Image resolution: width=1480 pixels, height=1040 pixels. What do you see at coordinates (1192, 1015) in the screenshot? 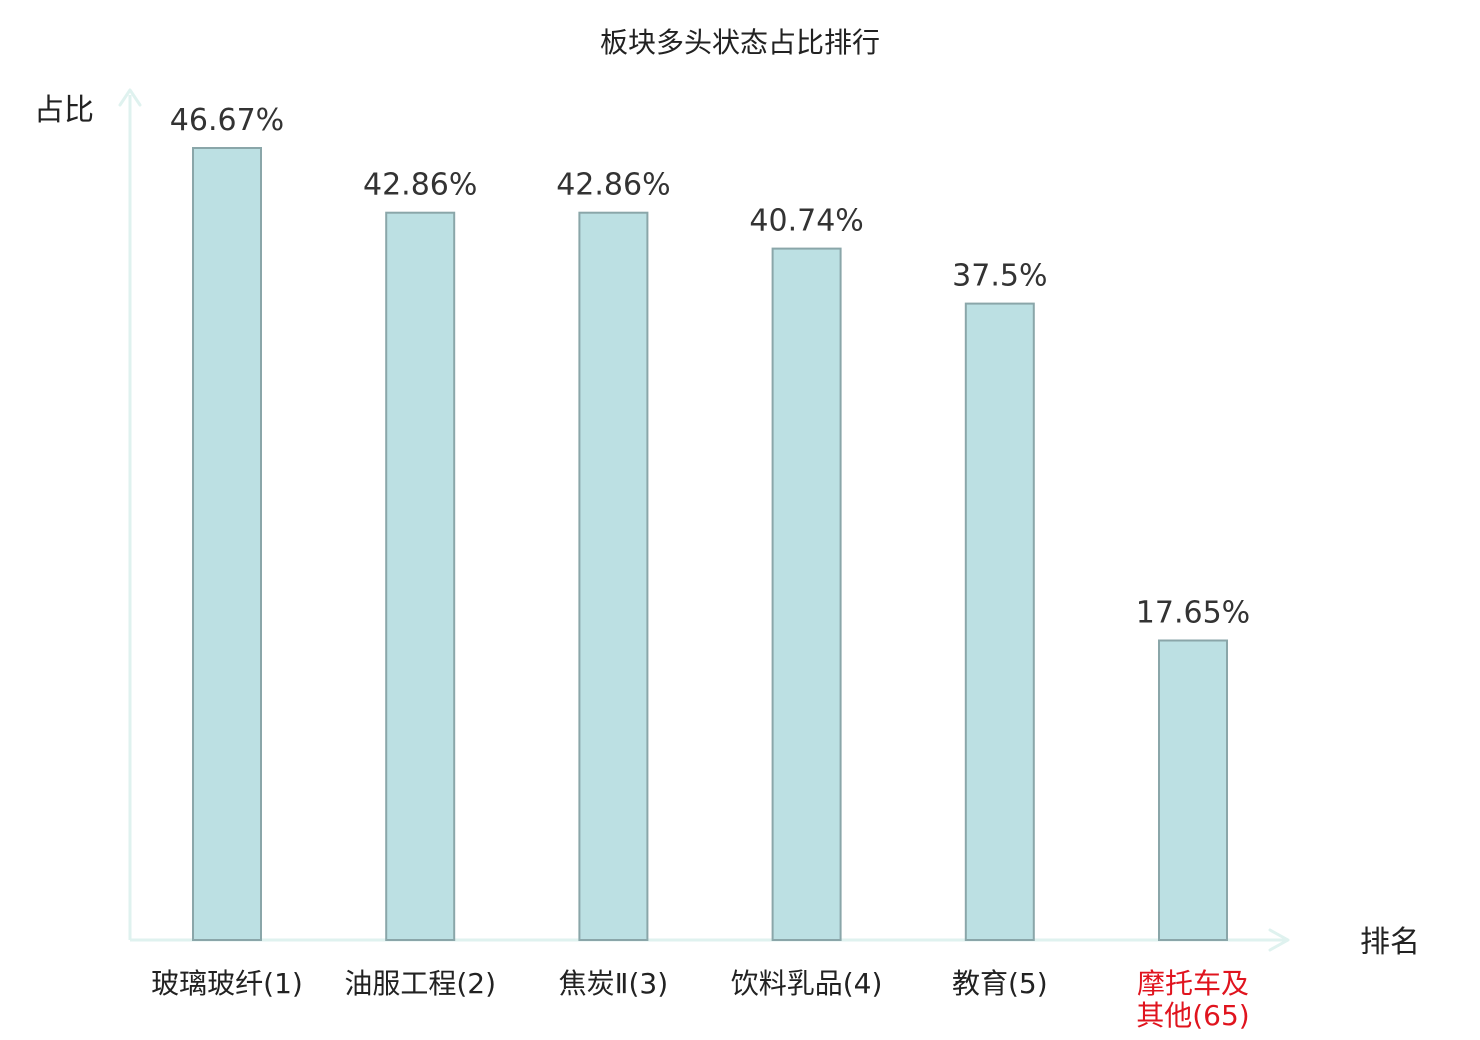
I see `category-label-6-line-2: 其他(65)` at bounding box center [1192, 1015].